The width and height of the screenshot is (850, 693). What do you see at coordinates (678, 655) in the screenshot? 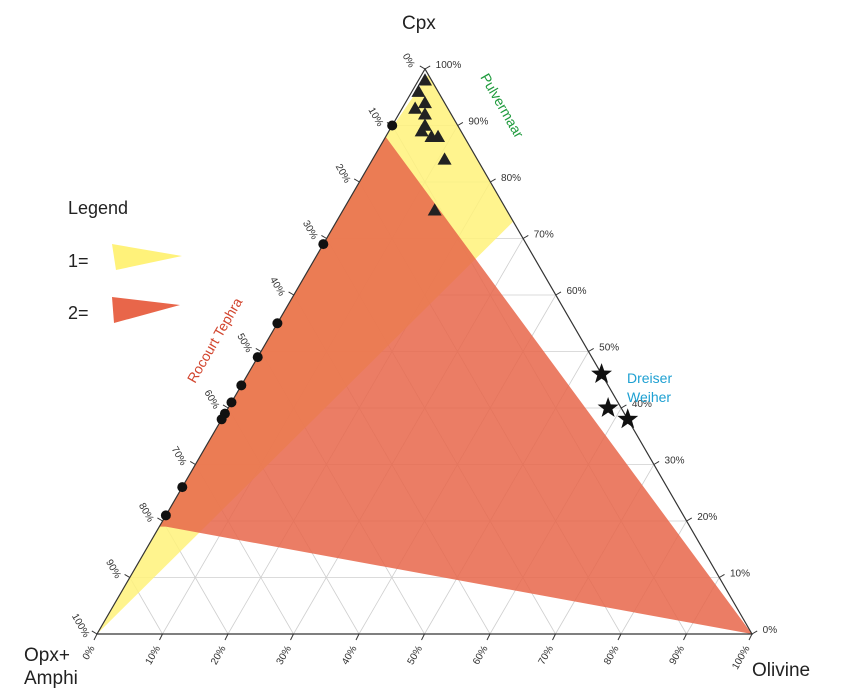
I see `tick-label-bottom: 90%` at bounding box center [678, 655].